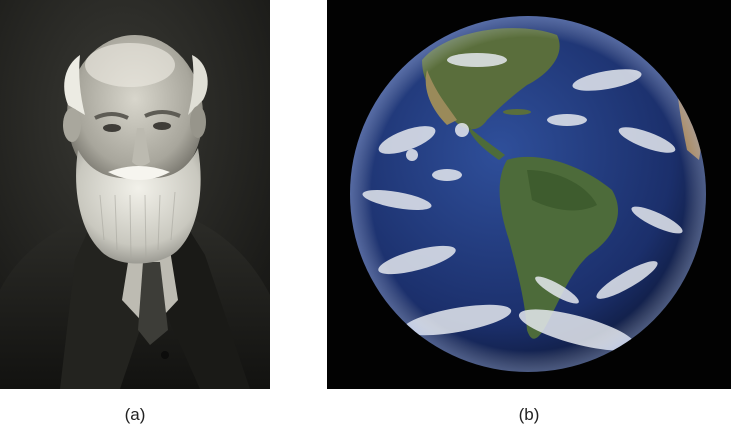  Describe the element at coordinates (162, 126) in the screenshot. I see `right-eye` at that location.